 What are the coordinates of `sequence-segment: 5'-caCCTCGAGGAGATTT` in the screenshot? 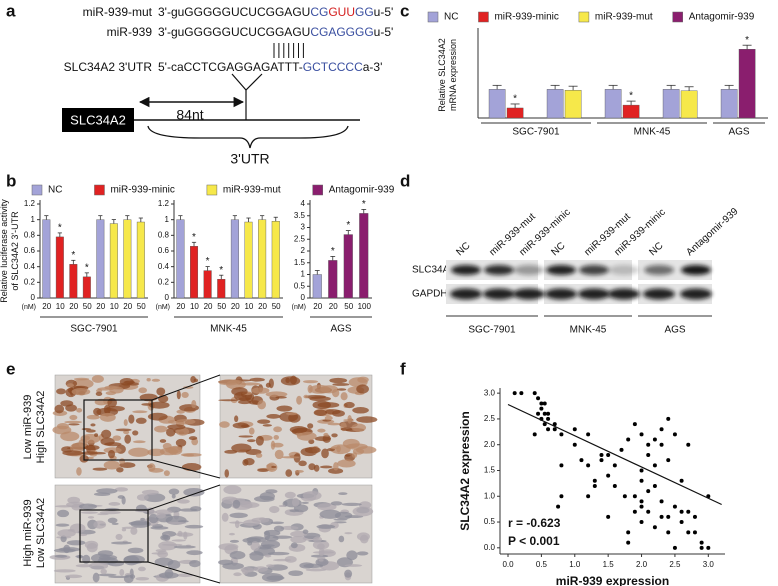 It's located at (229, 67).